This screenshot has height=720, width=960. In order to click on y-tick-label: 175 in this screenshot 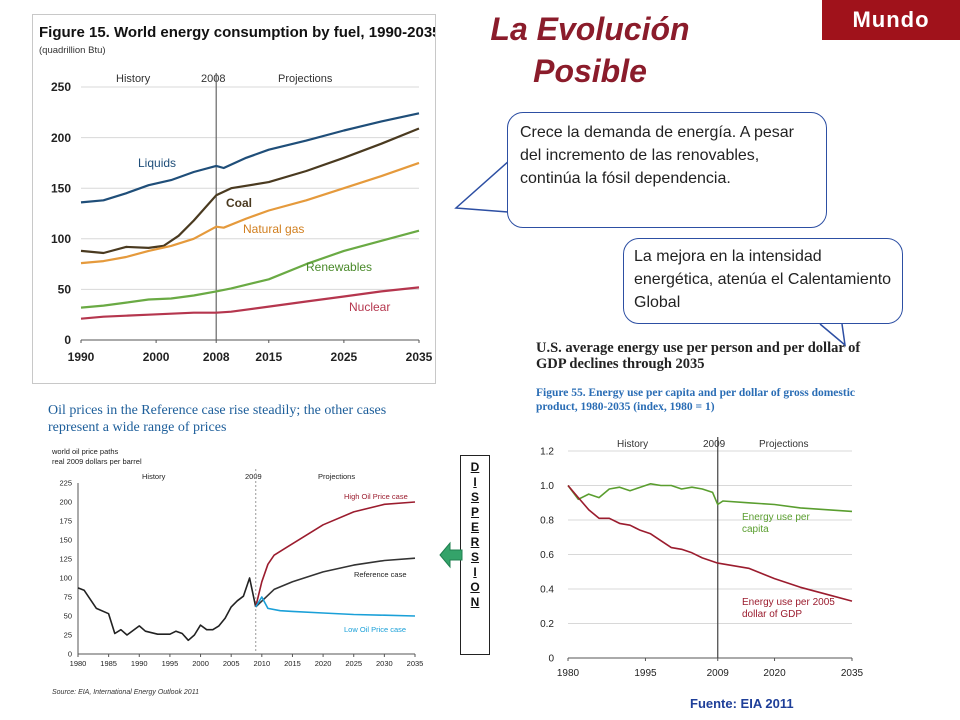, I will do `click(65, 521)`.